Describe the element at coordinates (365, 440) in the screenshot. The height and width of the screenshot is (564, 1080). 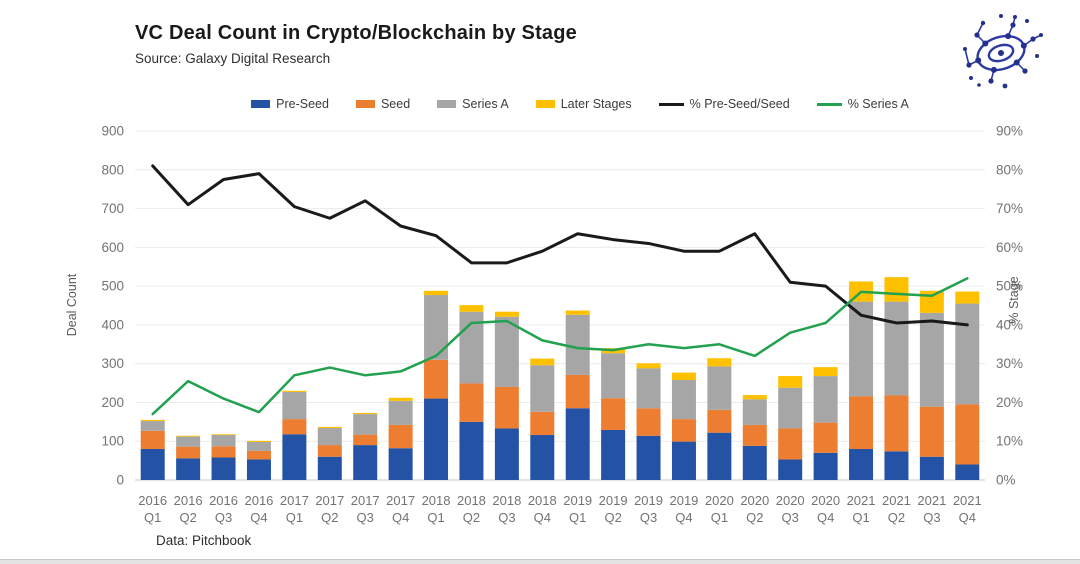
I see `bar-segment-seed-2017-Q3` at that location.